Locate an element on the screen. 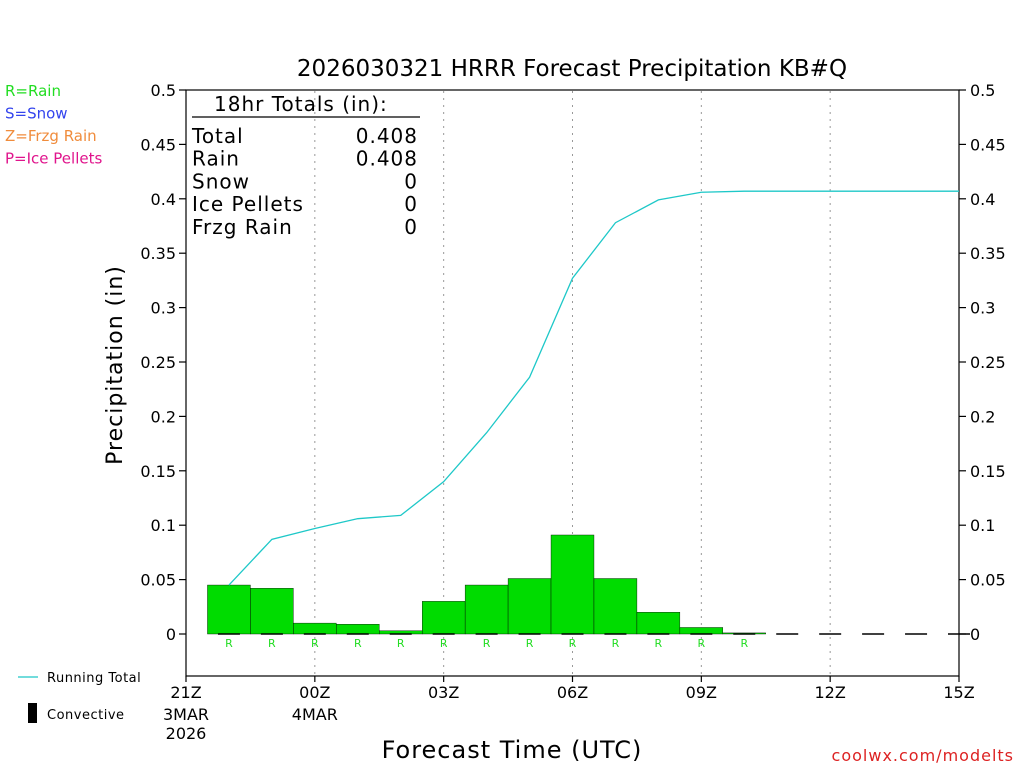 Image resolution: width=1024 pixels, height=768 pixels. y-tick-label-right: 0.35 is located at coordinates (988, 253).